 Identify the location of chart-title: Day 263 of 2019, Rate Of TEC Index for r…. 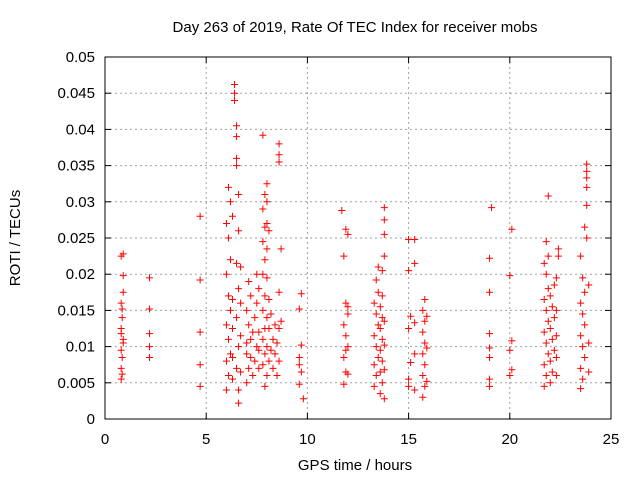
(355, 27).